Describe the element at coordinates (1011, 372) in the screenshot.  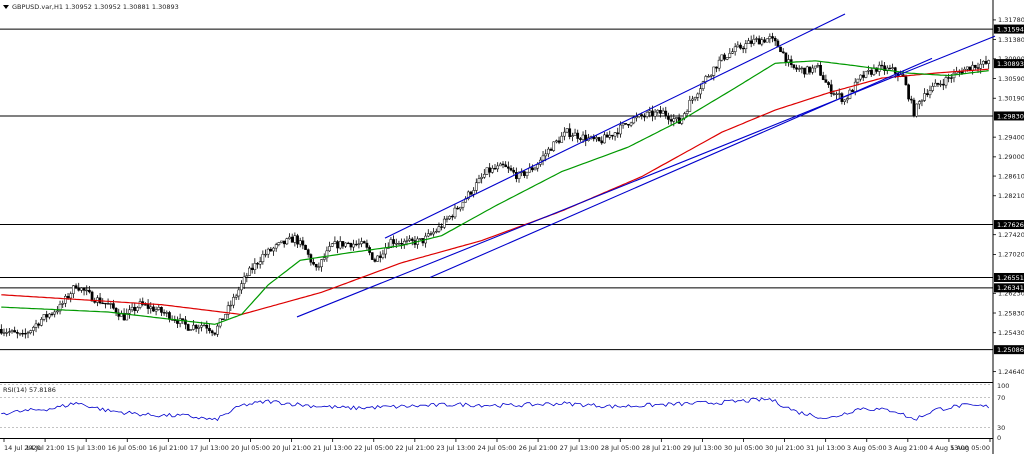
I see `y-tick-label-14: 1.24640` at that location.